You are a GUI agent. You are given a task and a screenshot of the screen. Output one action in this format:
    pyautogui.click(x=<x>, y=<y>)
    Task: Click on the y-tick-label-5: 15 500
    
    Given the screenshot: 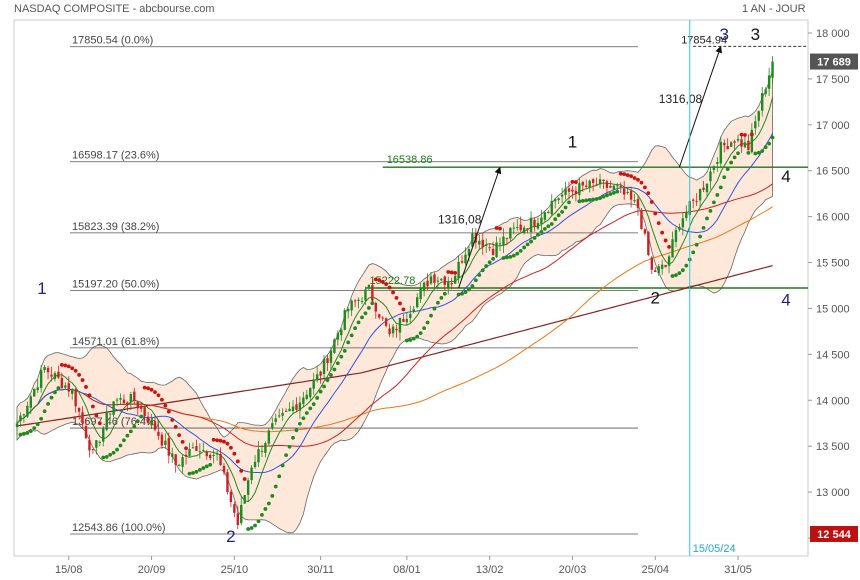 What is the action you would take?
    pyautogui.click(x=833, y=264)
    